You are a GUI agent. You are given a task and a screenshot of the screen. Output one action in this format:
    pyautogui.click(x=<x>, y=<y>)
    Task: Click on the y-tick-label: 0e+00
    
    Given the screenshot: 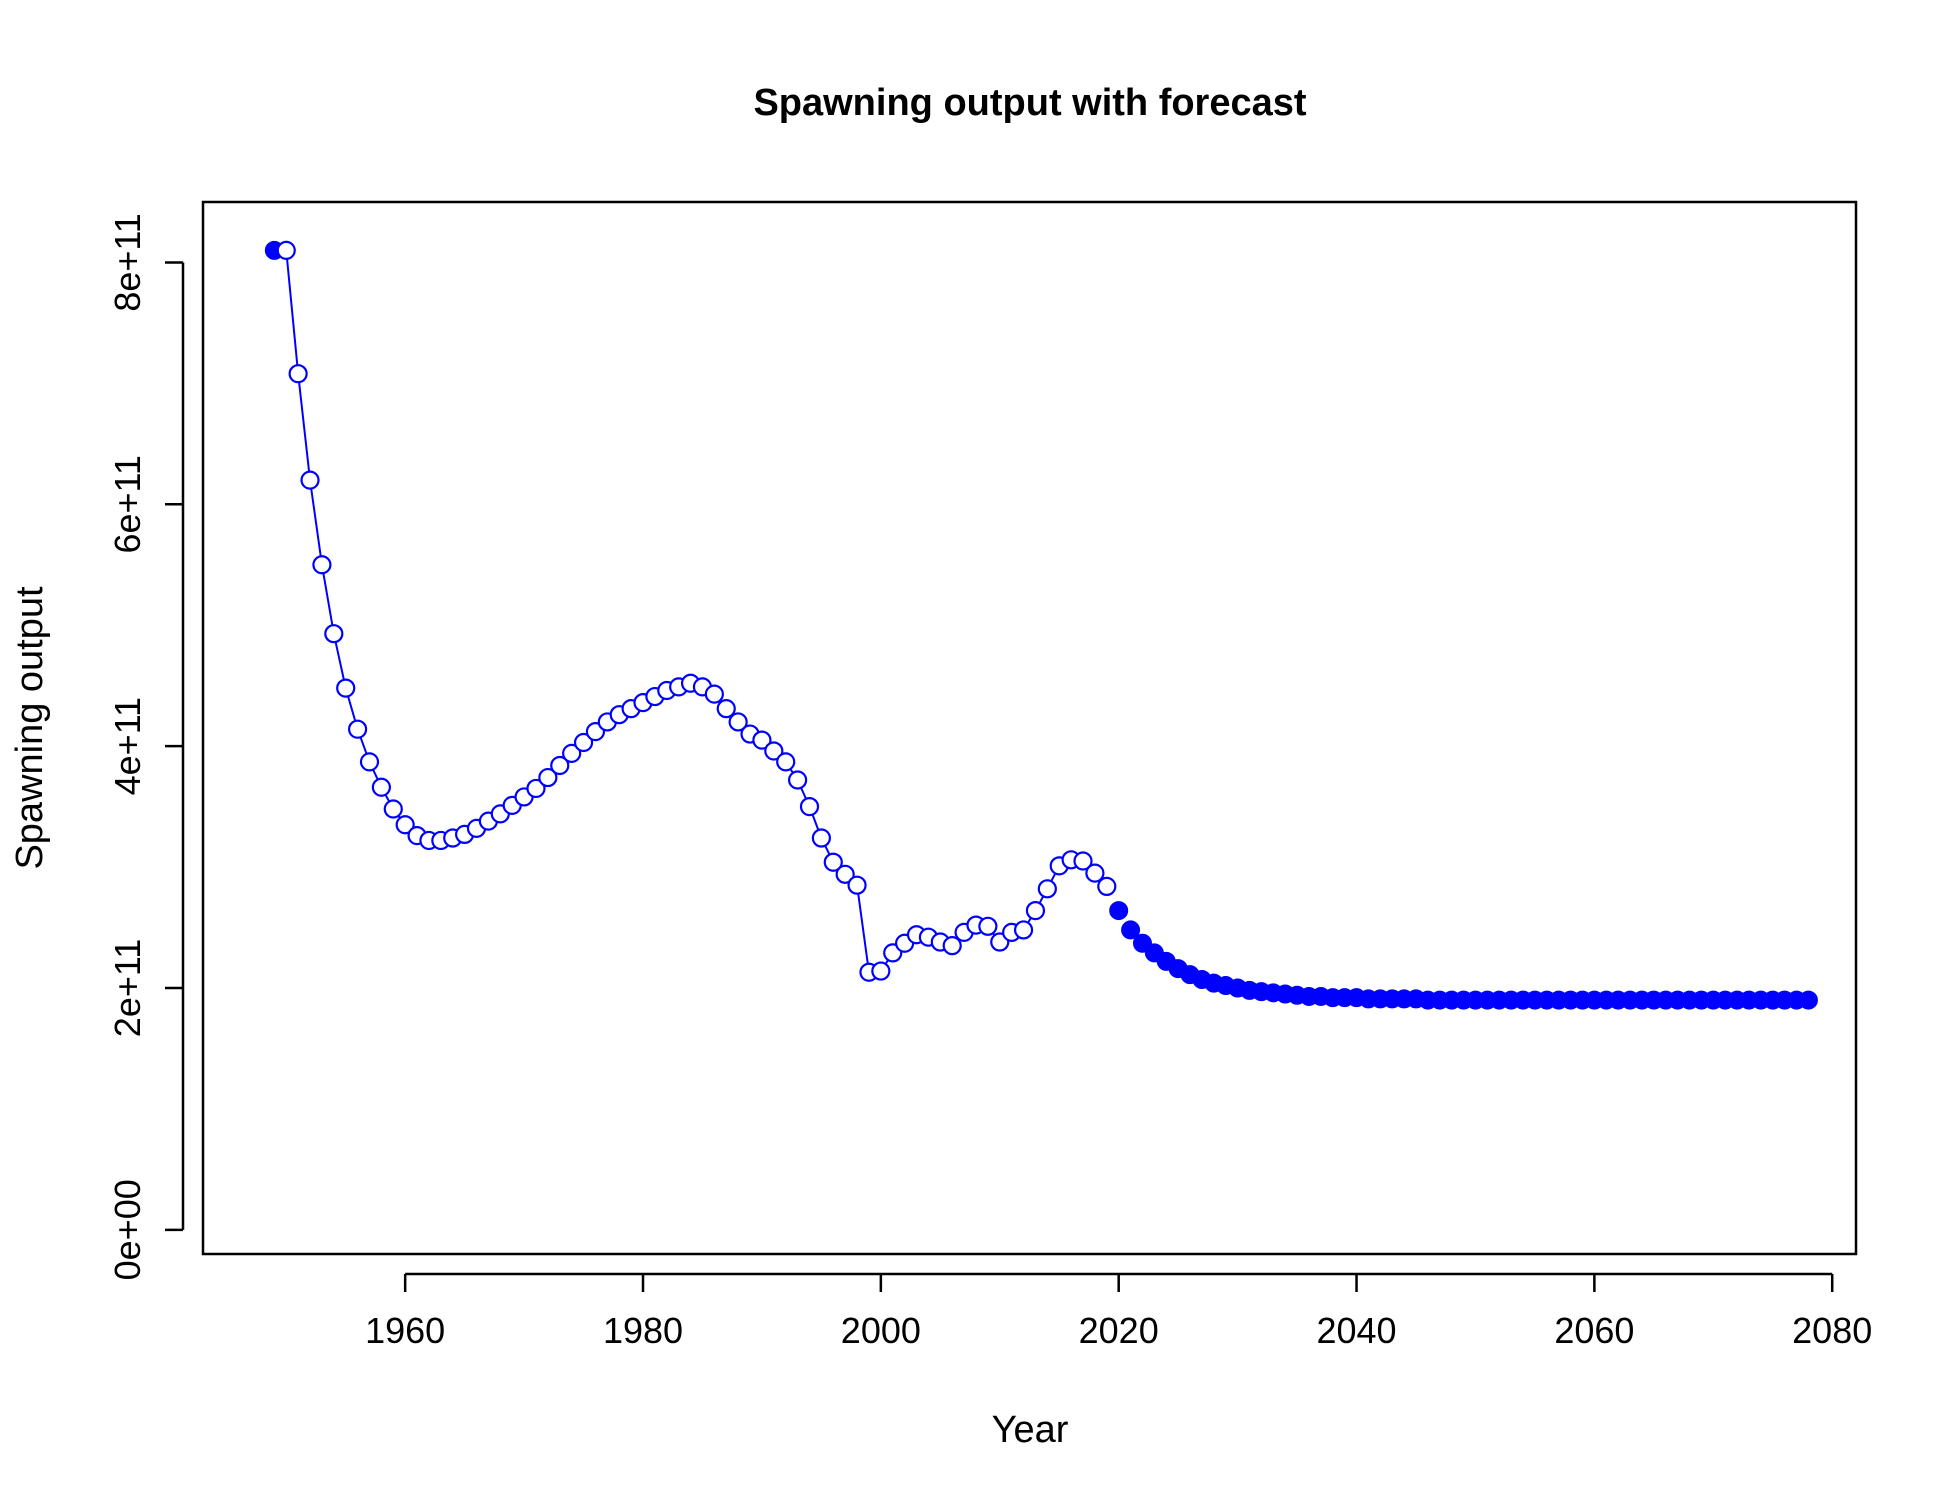 What is the action you would take?
    pyautogui.click(x=127, y=1229)
    